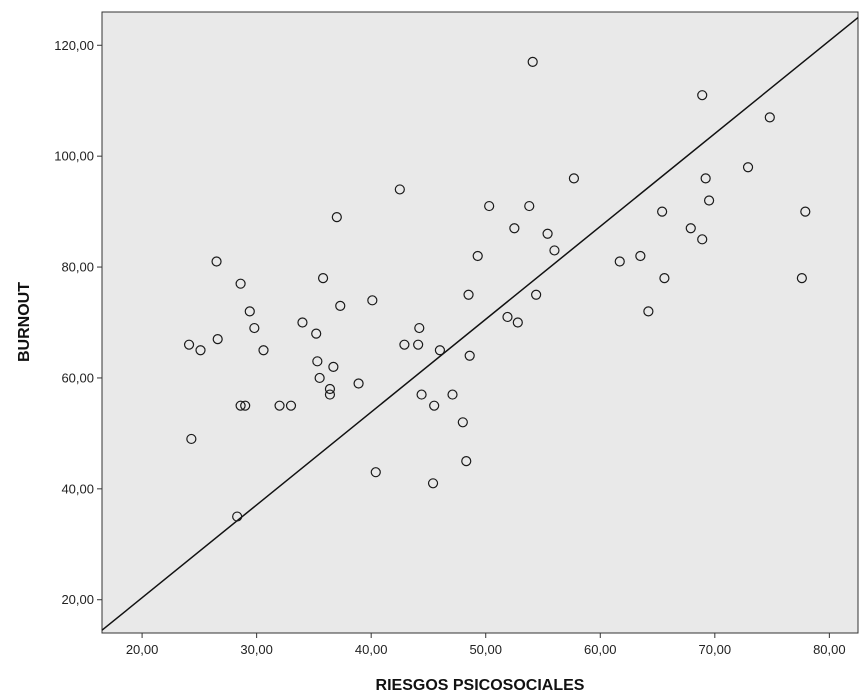 This screenshot has height=697, width=860. Describe the element at coordinates (715, 649) in the screenshot. I see `x-tick-label: 70,00` at that location.